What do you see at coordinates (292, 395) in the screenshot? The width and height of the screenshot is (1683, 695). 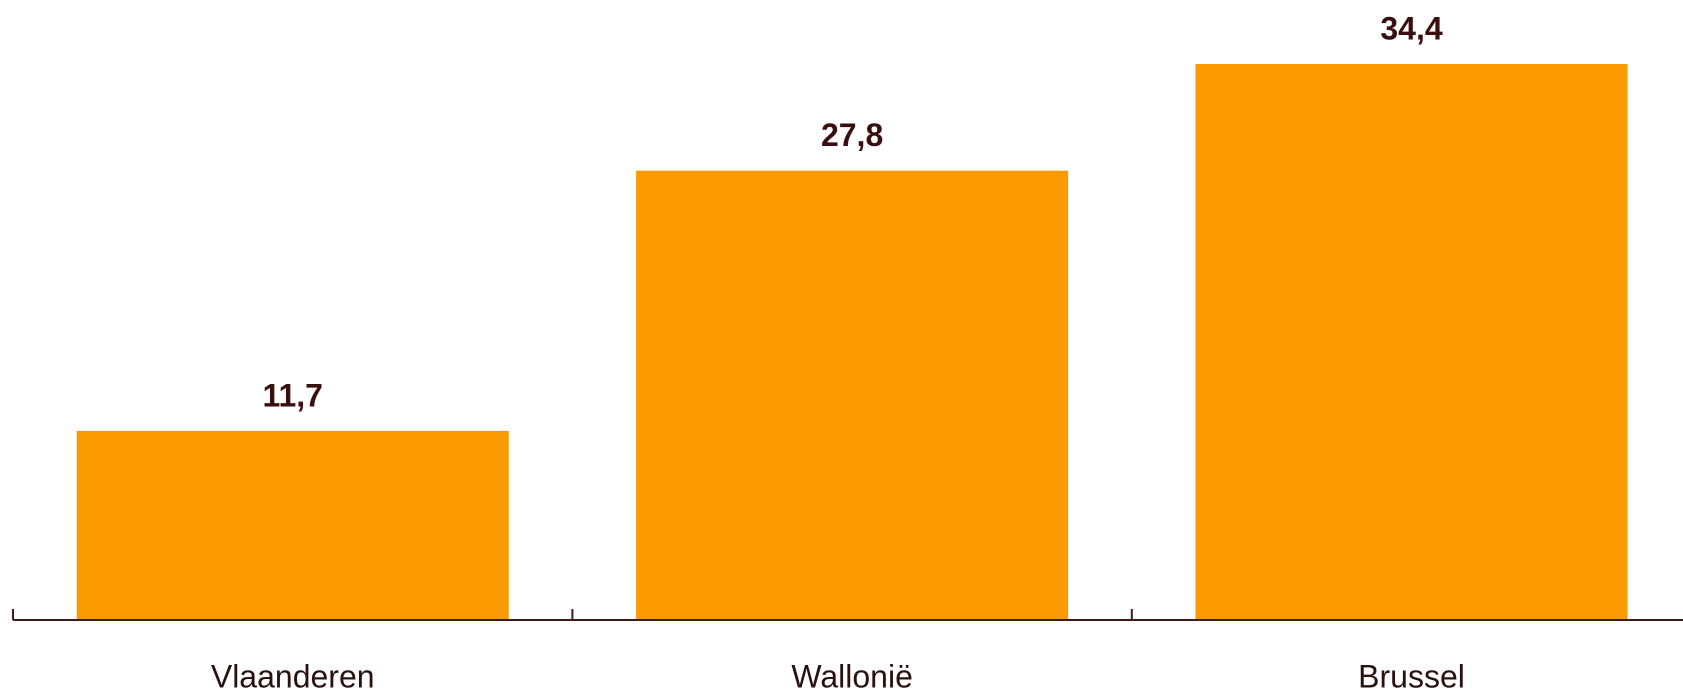 I see `value-label: 11,7` at bounding box center [292, 395].